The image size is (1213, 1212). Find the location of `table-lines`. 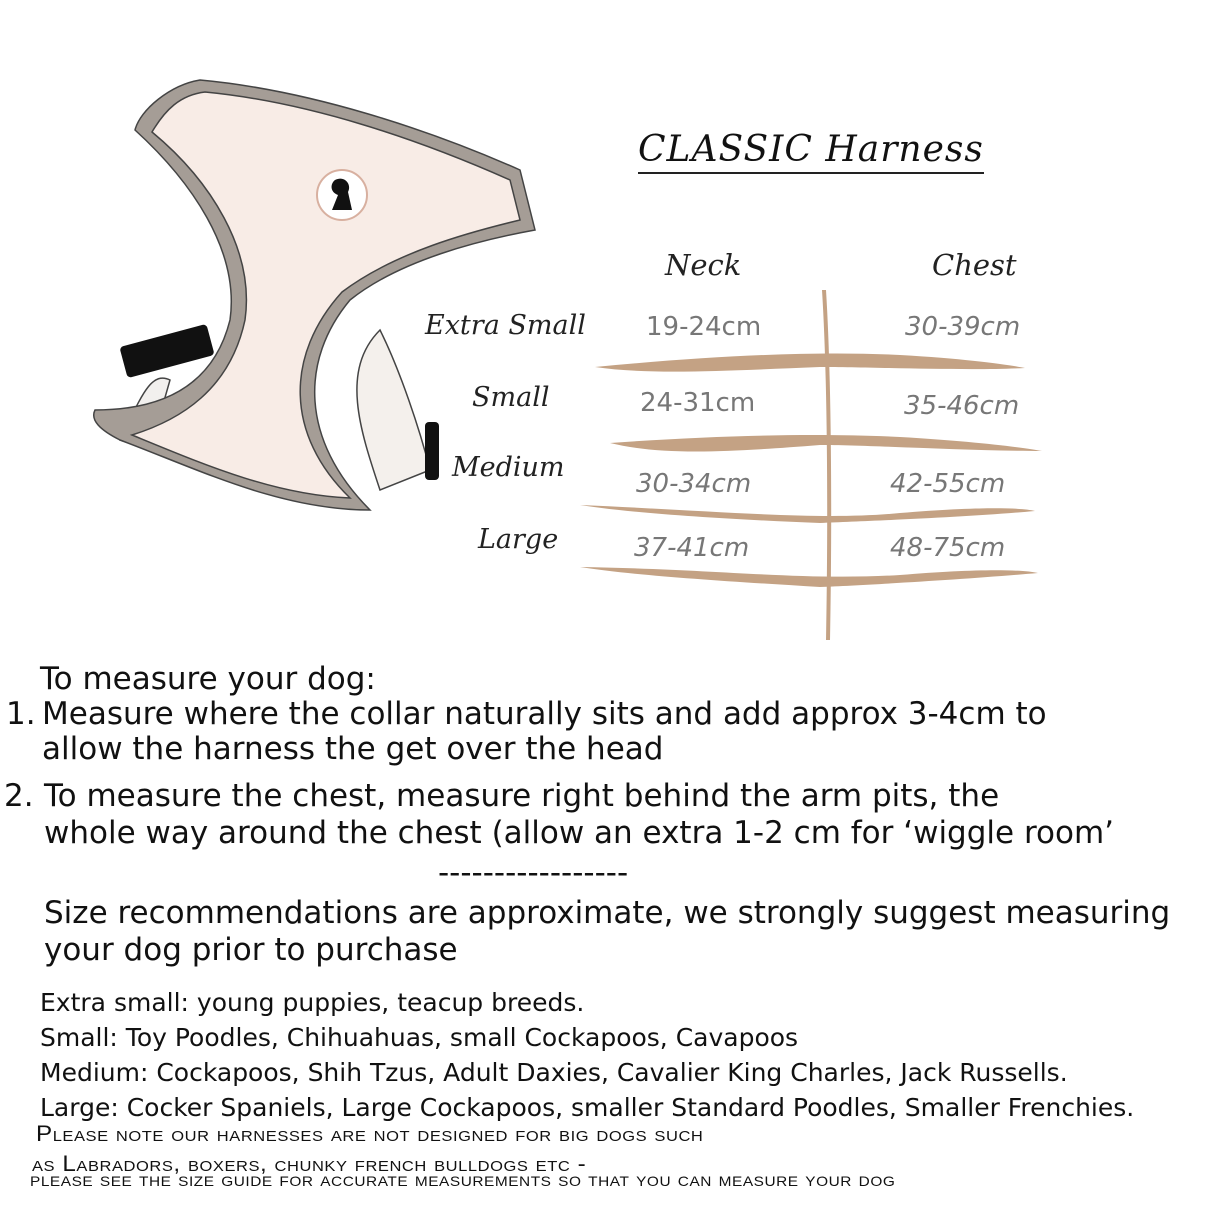

table-lines is located at coordinates (811, 465).